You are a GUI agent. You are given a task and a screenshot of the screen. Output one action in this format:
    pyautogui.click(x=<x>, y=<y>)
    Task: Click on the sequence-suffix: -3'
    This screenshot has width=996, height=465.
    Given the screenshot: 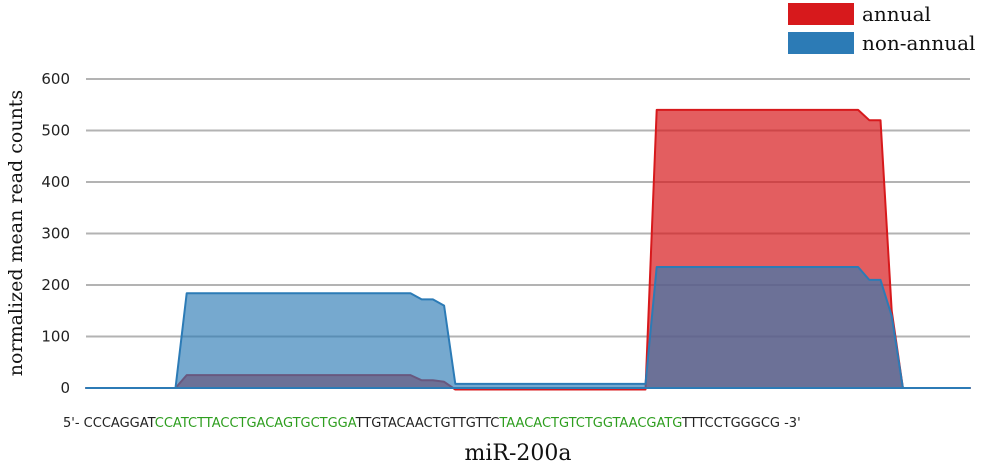 What is the action you would take?
    pyautogui.click(x=790, y=423)
    